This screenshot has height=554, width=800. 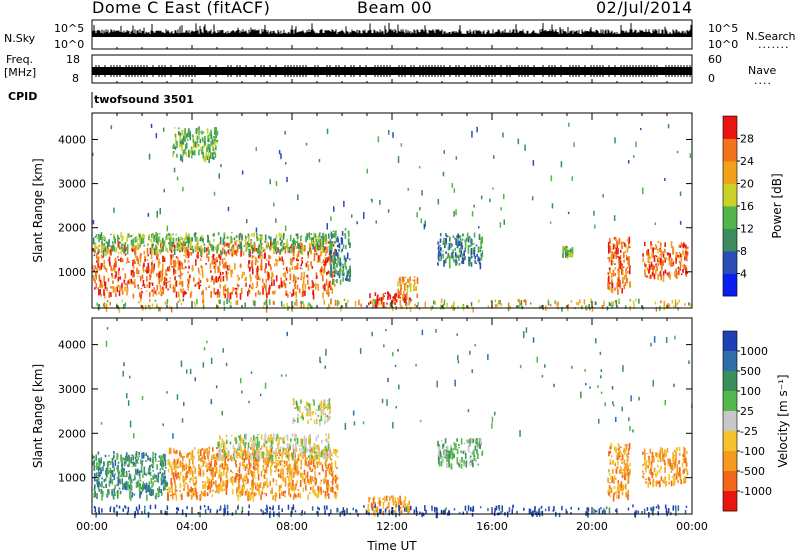 What do you see at coordinates (75, 78) in the screenshot?
I see `freq-tick-bottom: 8` at bounding box center [75, 78].